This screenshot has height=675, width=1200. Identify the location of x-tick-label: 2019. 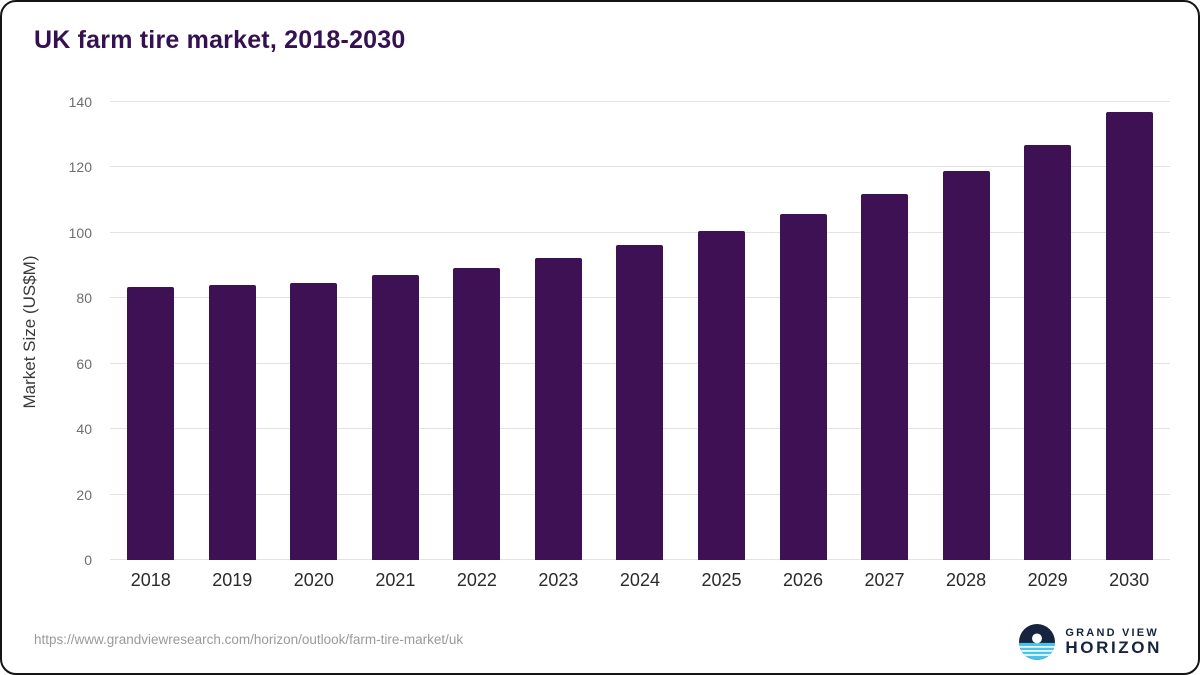
(232, 580).